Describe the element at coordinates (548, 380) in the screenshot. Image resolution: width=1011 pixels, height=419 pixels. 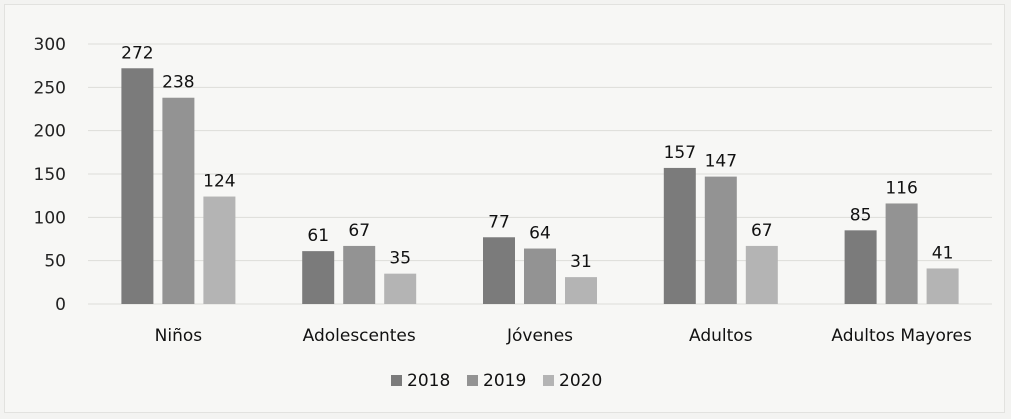
I see `legend-swatch-2020` at that location.